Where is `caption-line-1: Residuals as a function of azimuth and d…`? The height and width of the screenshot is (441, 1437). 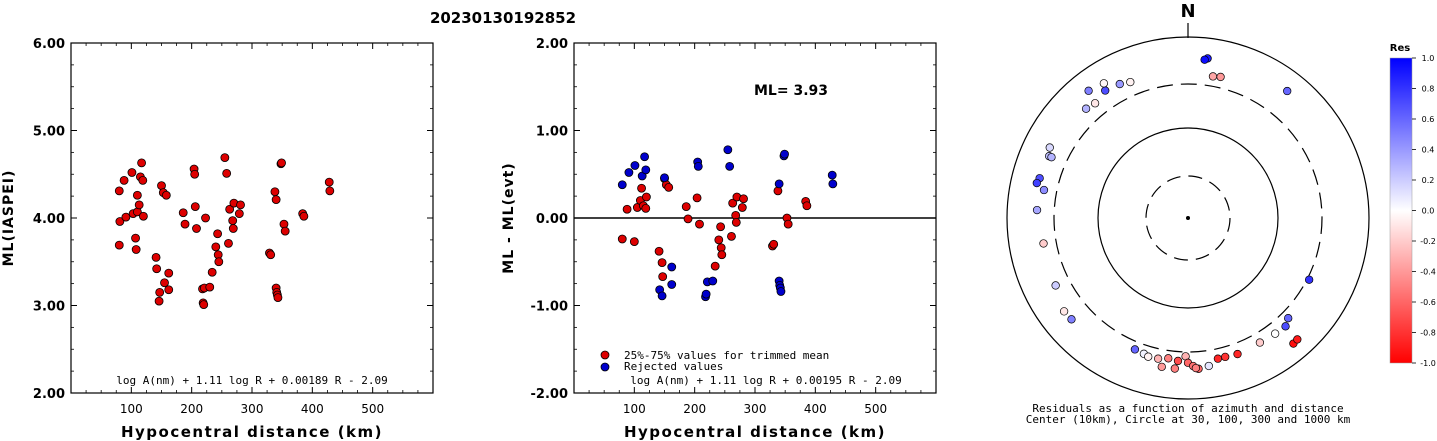
caption-line-1: Residuals as a function of azimuth and d… is located at coordinates (1187, 408).